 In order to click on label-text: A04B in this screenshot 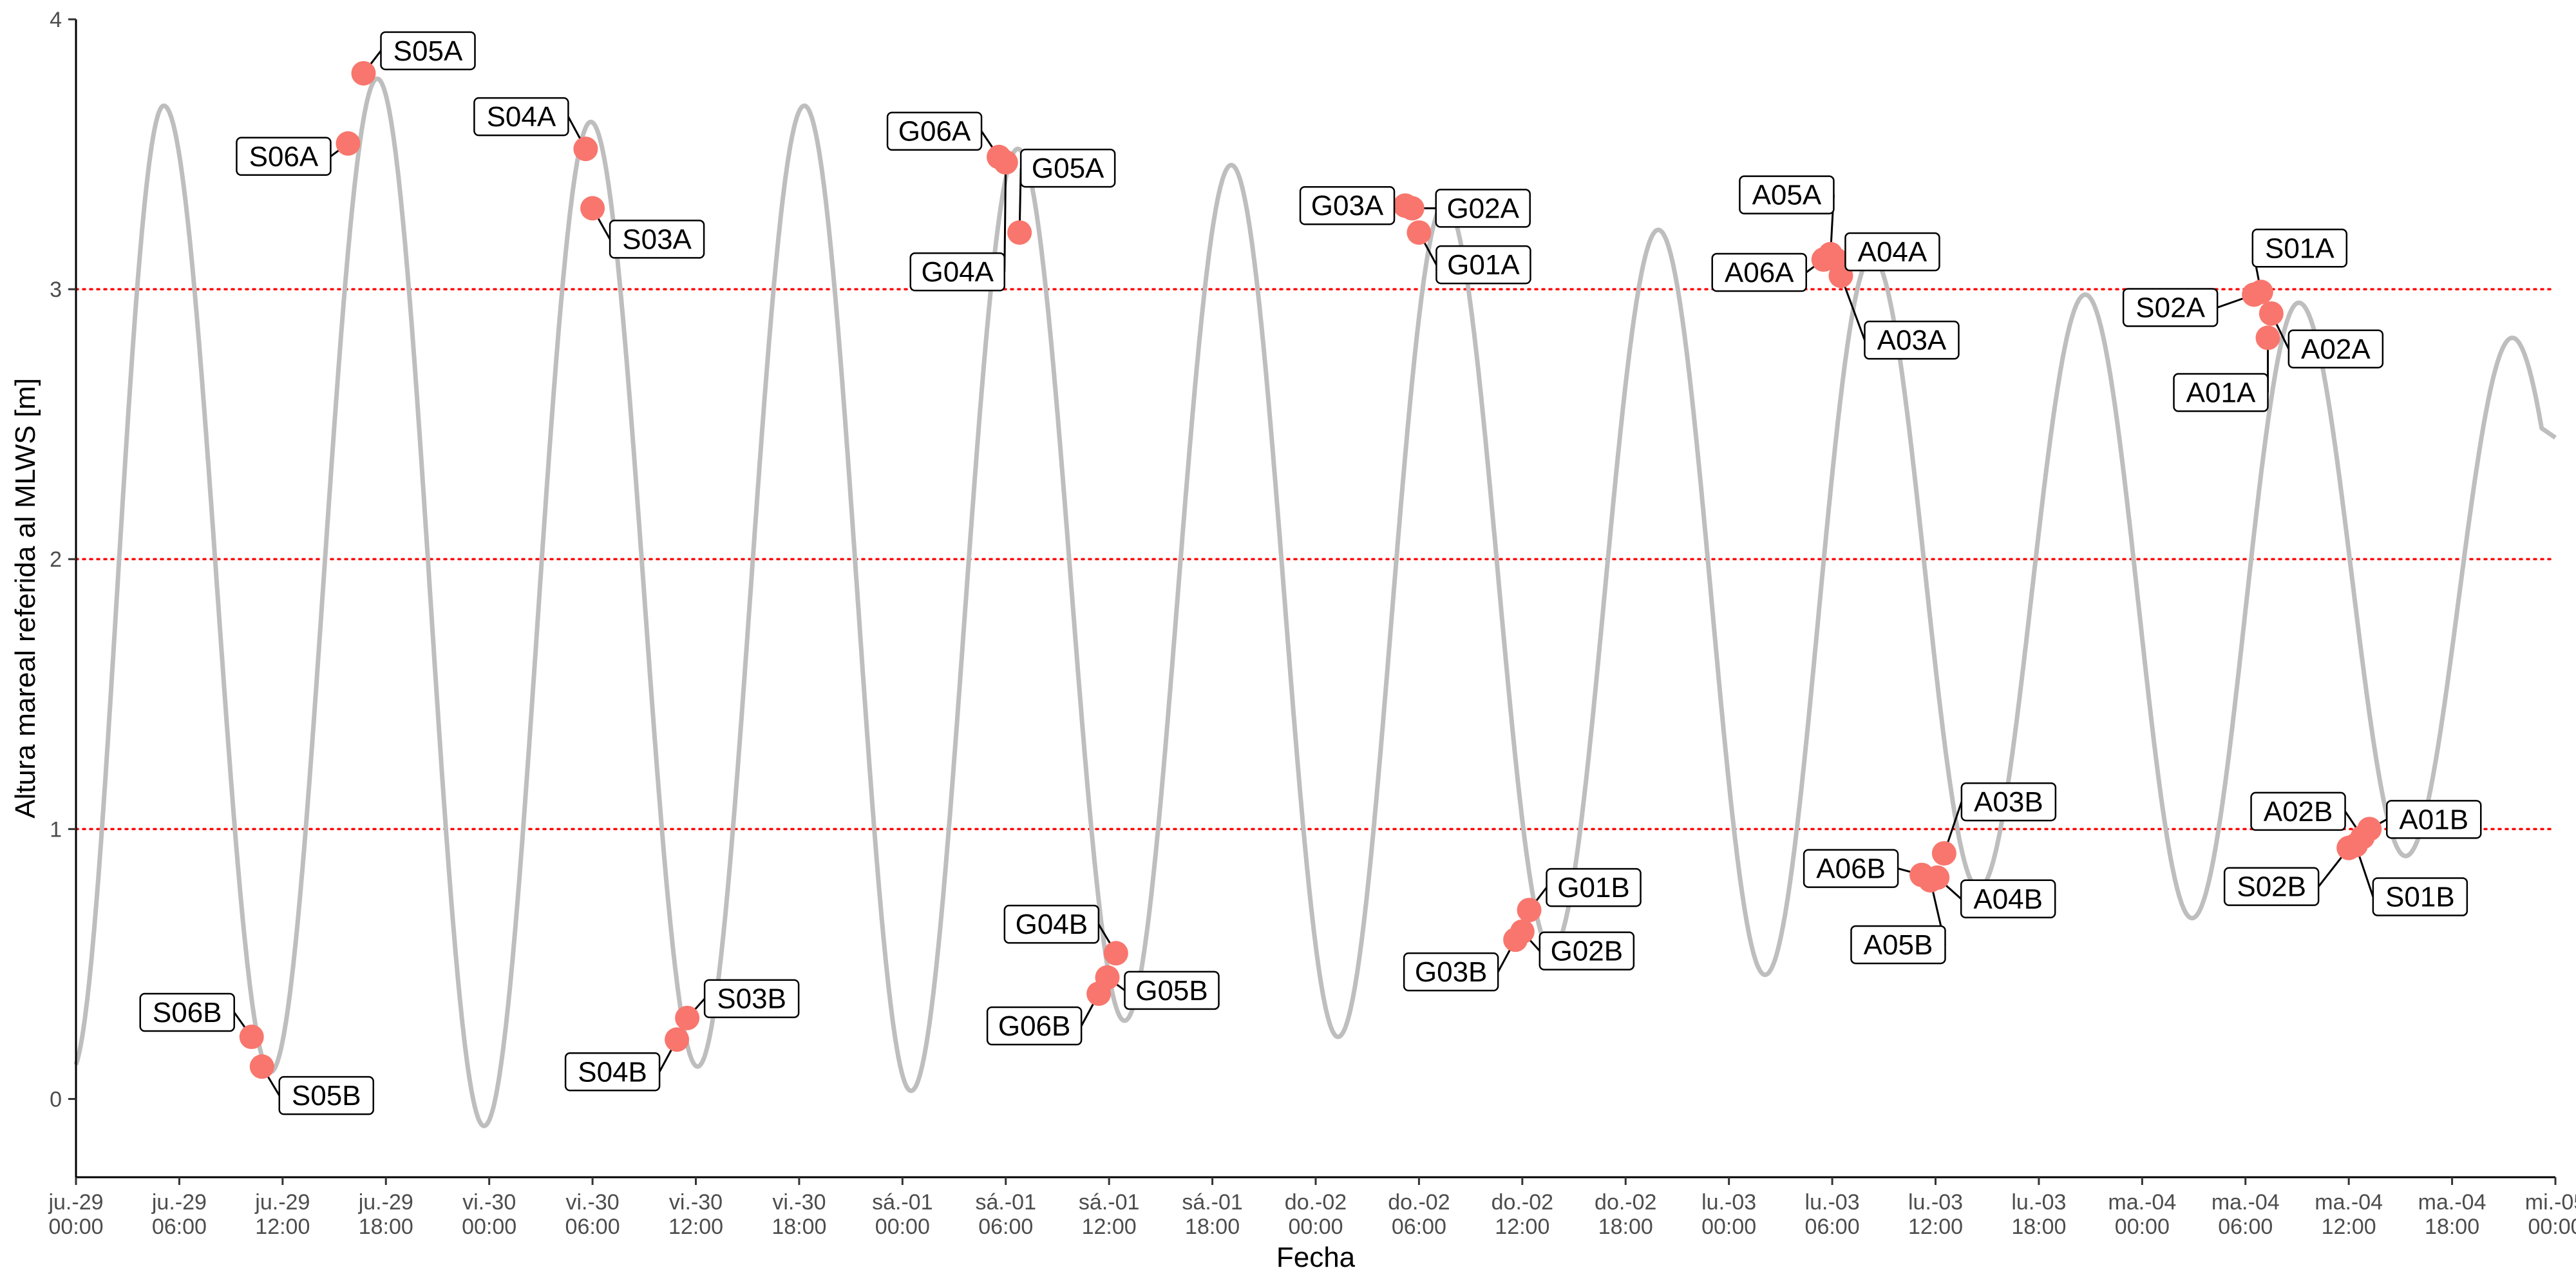, I will do `click(2008, 900)`.